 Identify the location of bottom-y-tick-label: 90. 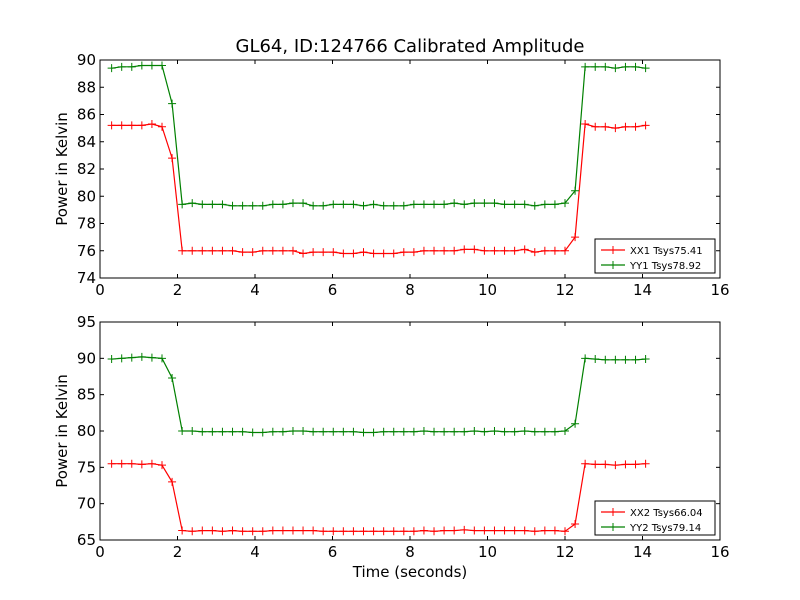
(86, 358).